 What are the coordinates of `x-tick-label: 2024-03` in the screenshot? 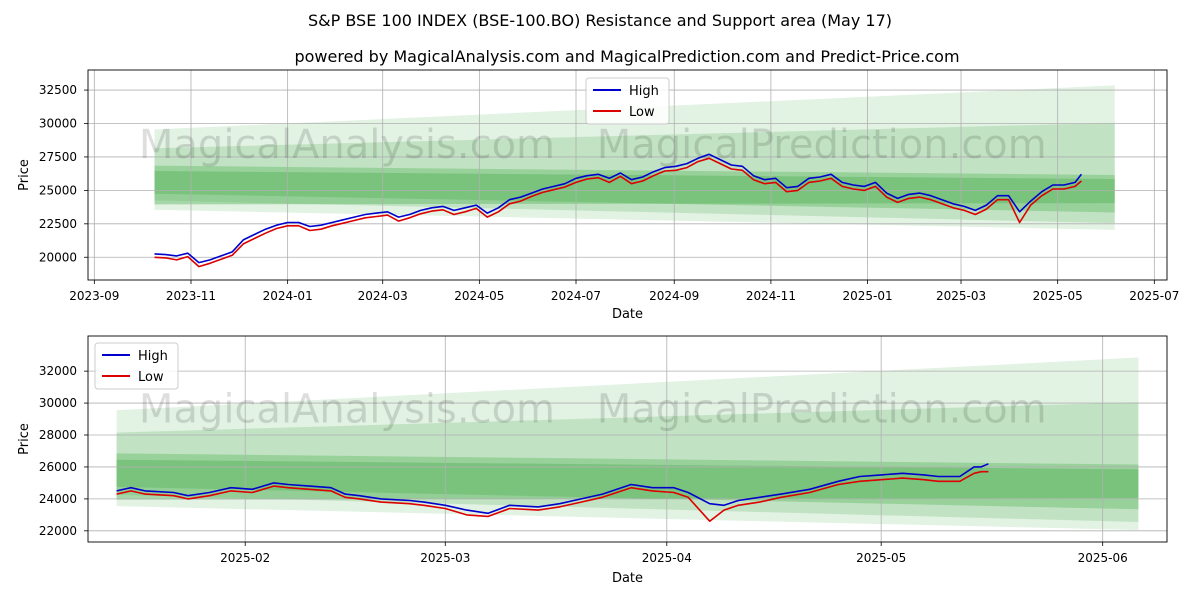 It's located at (383, 296).